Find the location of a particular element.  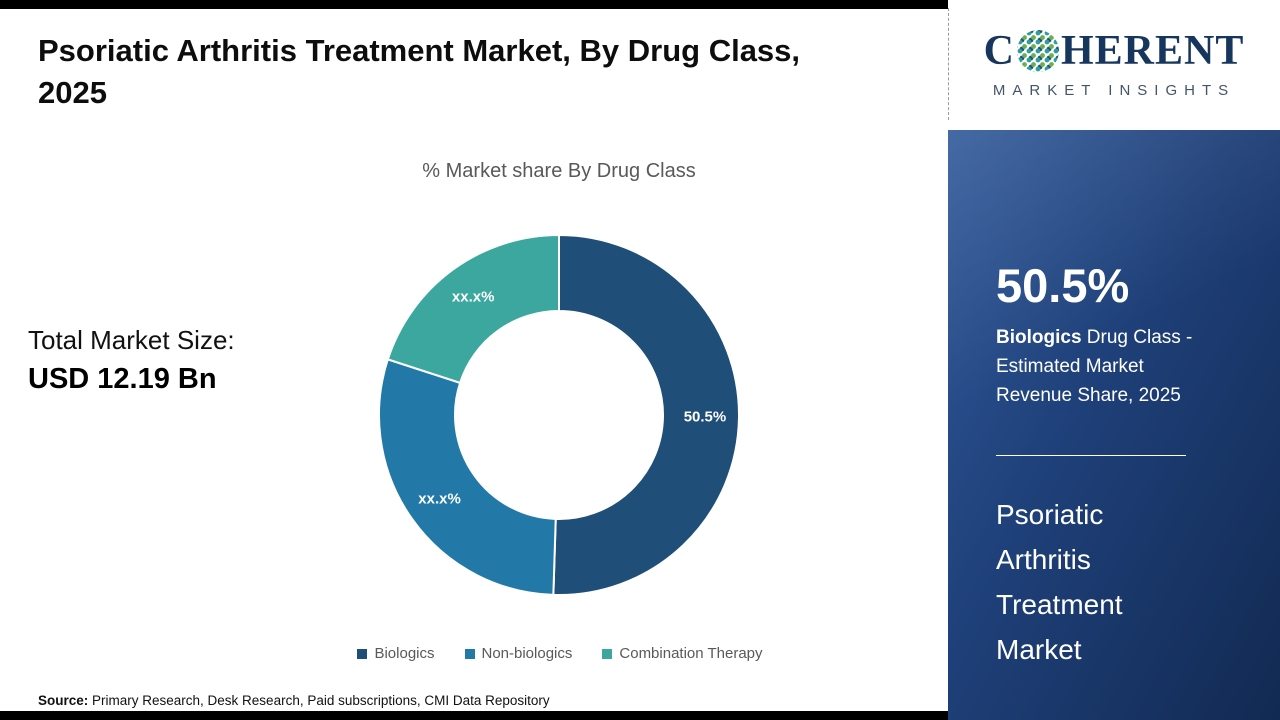

logo-separator is located at coordinates (948, 64).